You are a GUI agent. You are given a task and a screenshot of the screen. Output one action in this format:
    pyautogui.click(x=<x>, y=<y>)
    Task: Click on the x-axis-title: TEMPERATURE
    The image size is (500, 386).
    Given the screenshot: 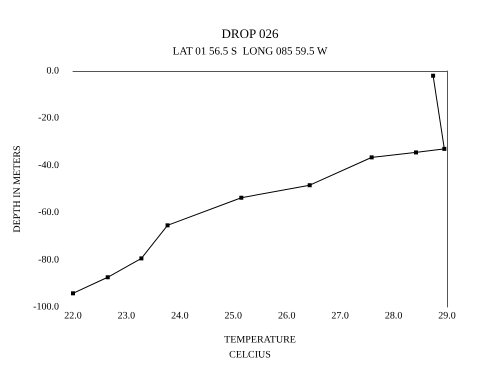 What is the action you would take?
    pyautogui.click(x=260, y=340)
    